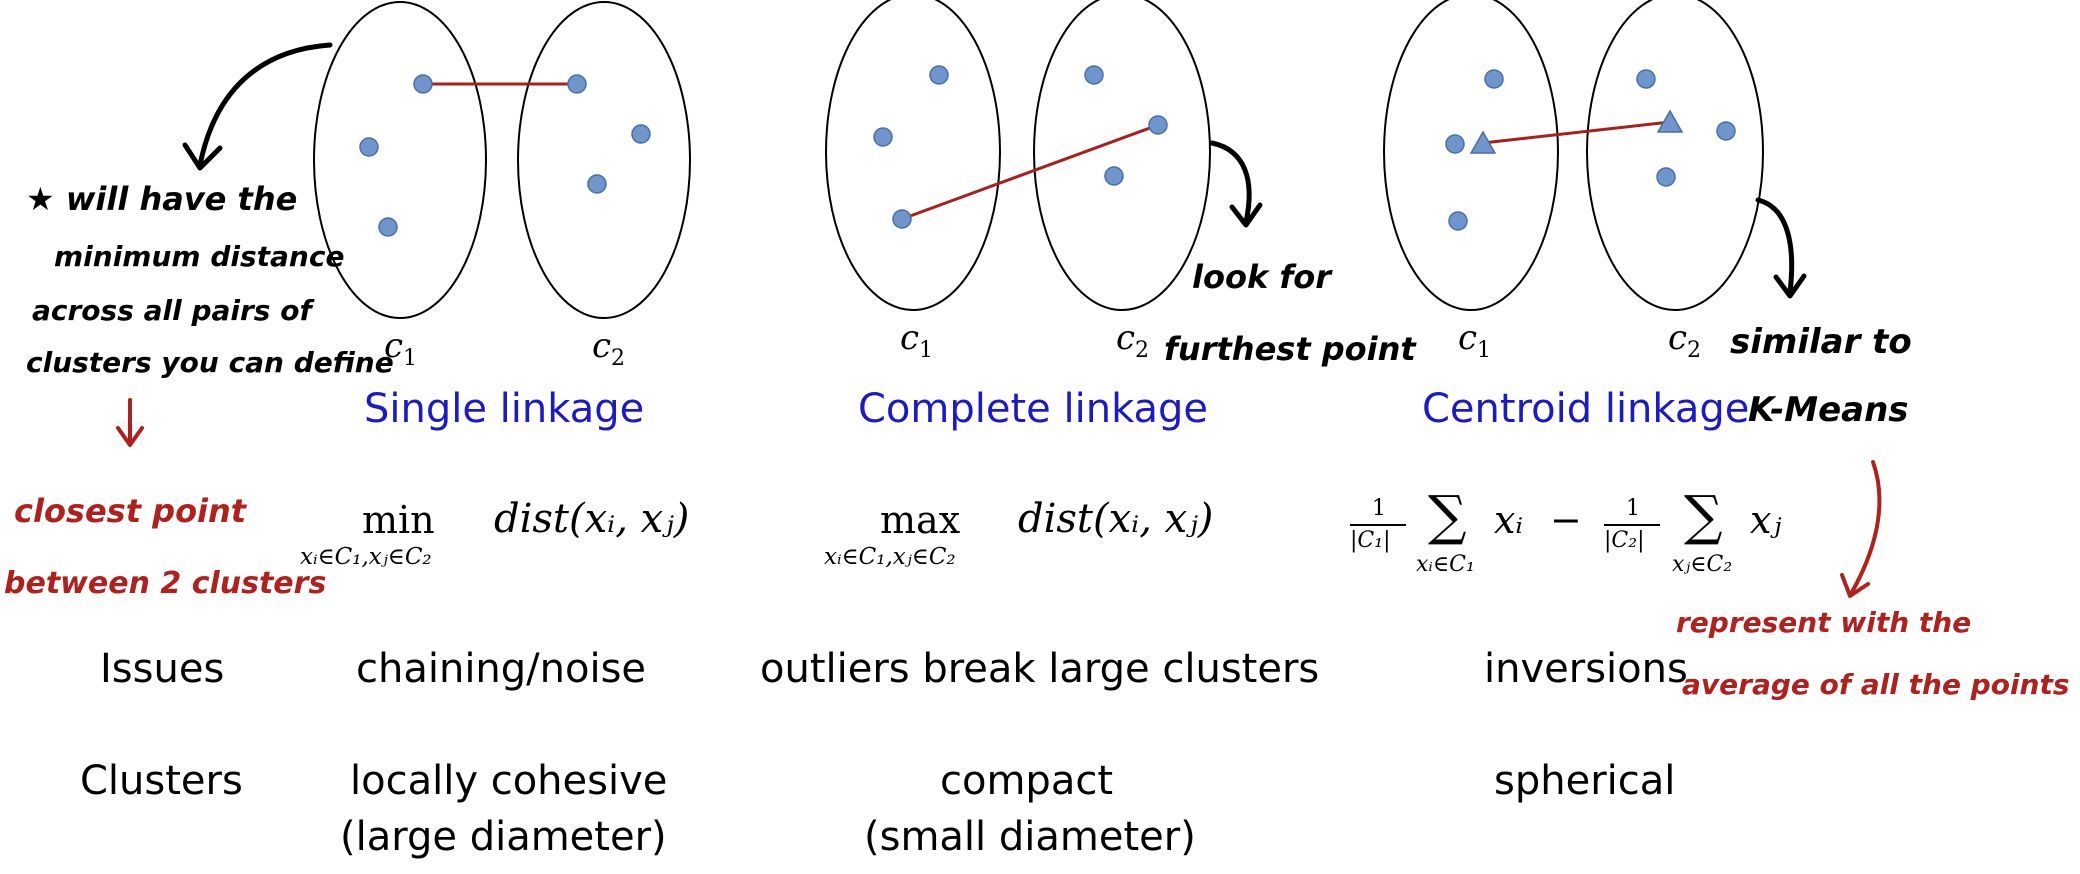  Describe the element at coordinates (210, 362) in the screenshot. I see `annotation-star-line4: clusters you can define` at that location.